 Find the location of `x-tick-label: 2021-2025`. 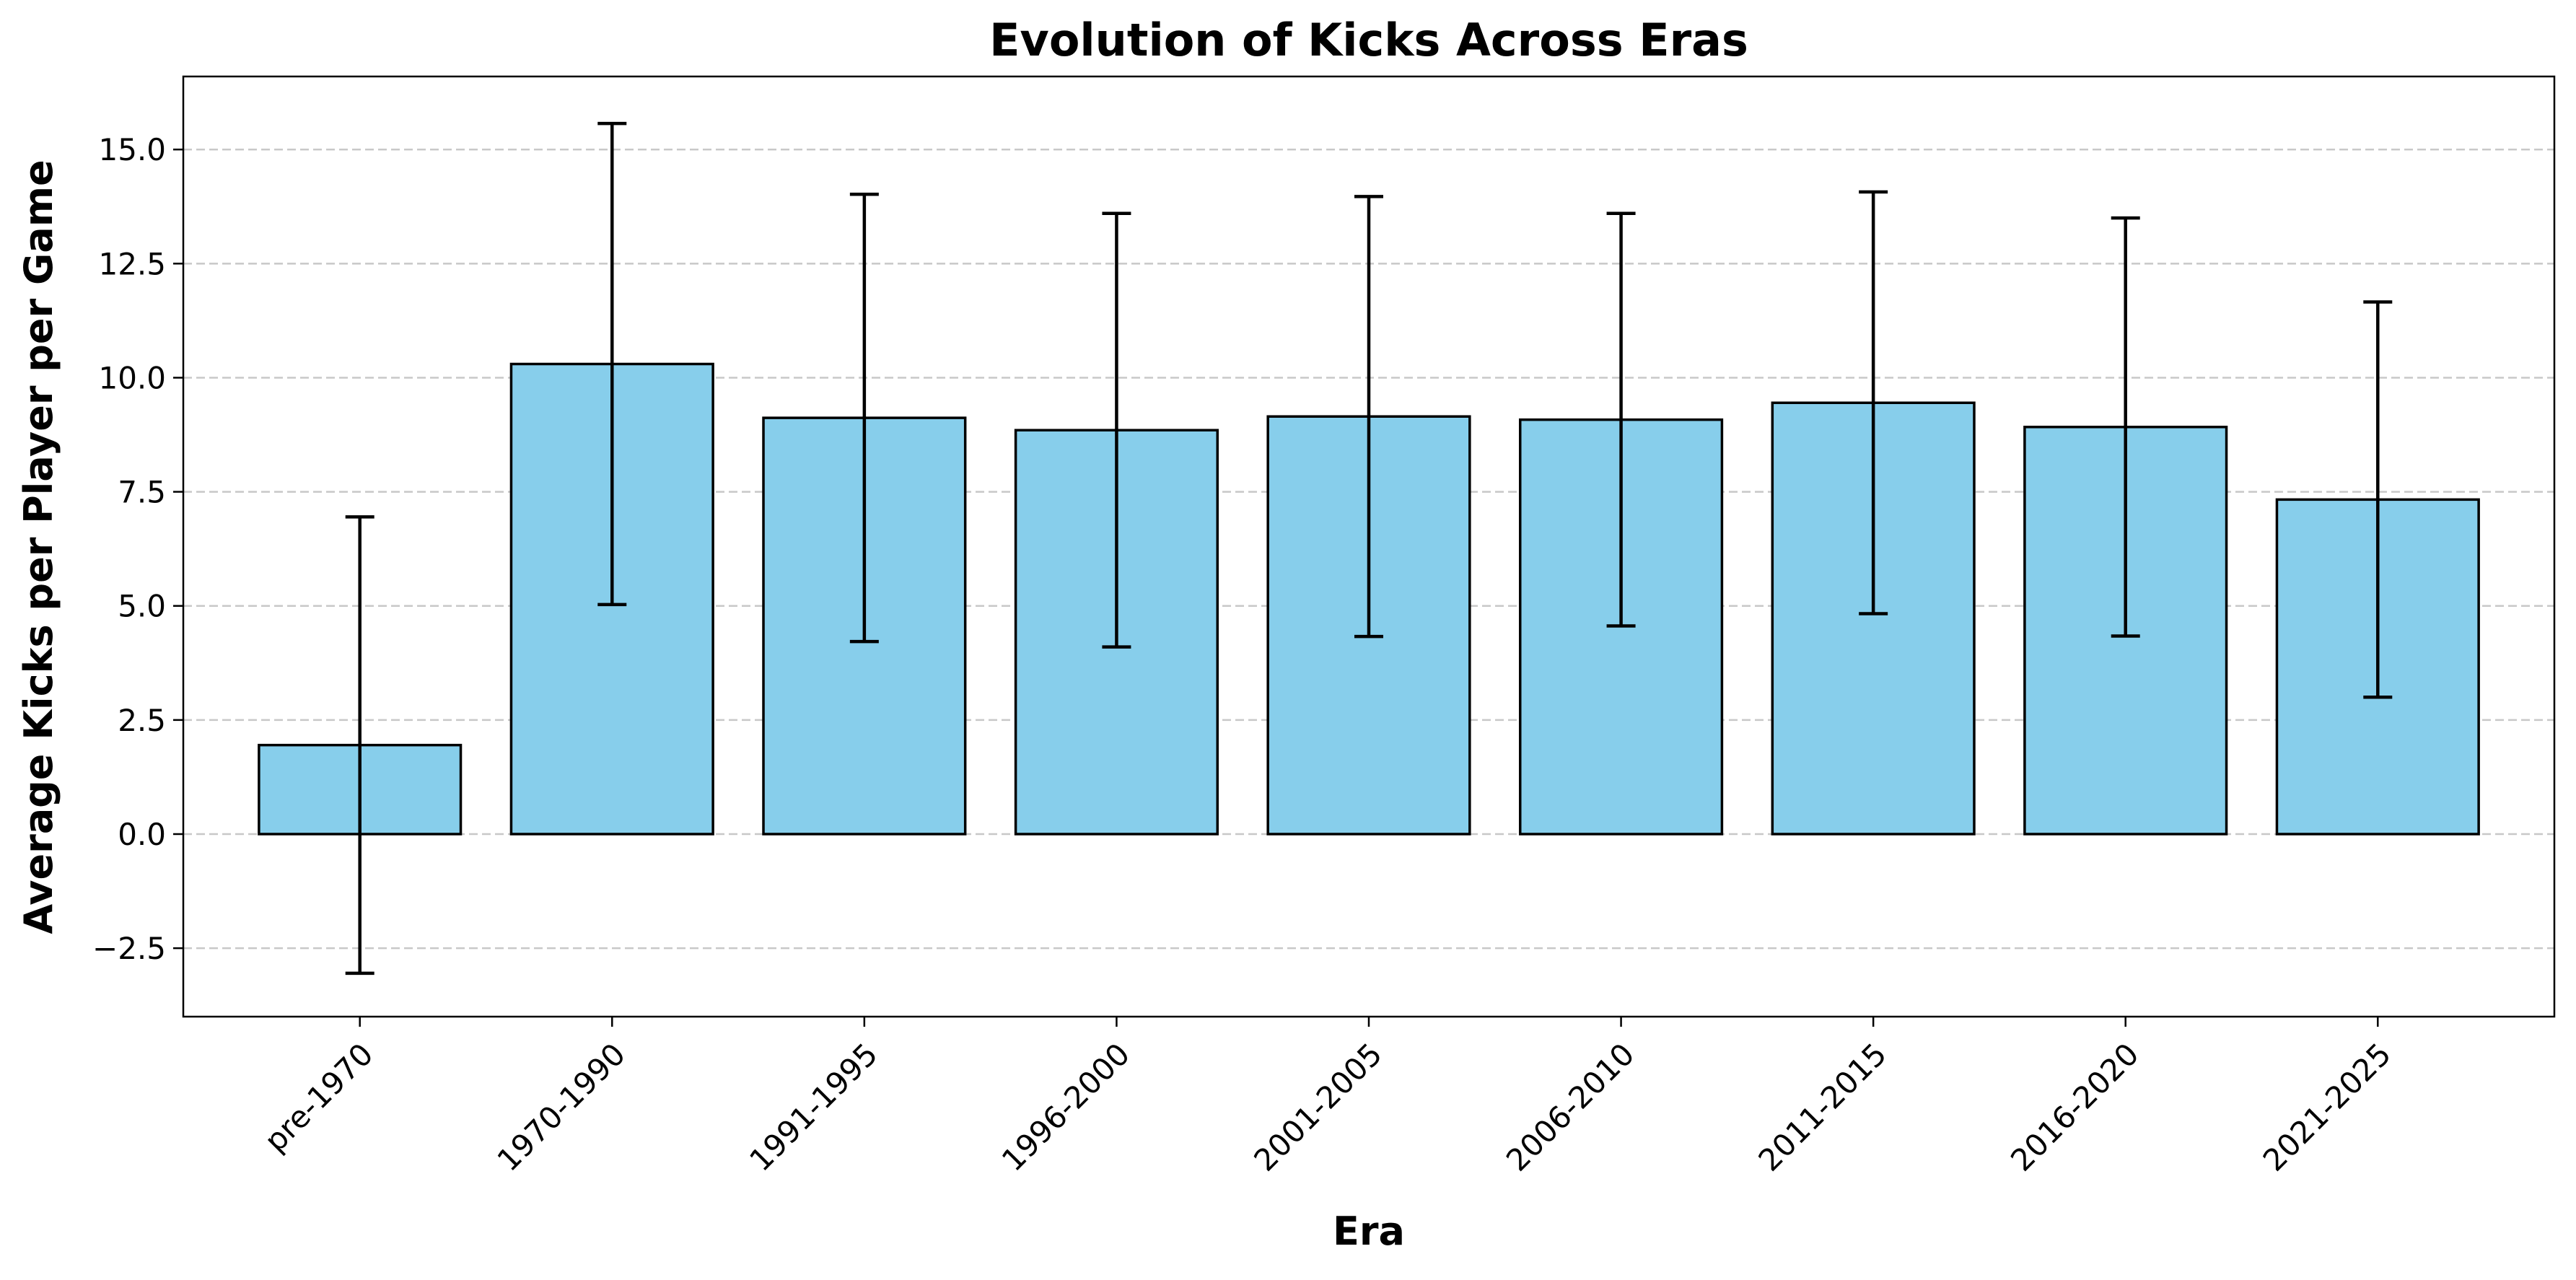

x-tick-label: 2021-2025 is located at coordinates (2327, 1107).